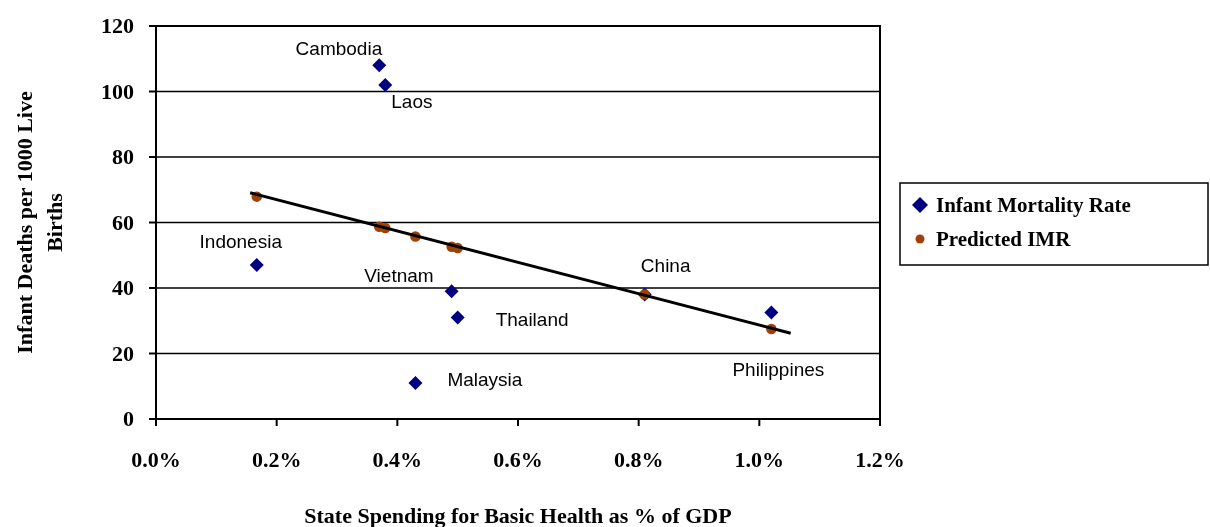 This screenshot has height=527, width=1210. Describe the element at coordinates (665, 265) in the screenshot. I see `annotation: China` at that location.